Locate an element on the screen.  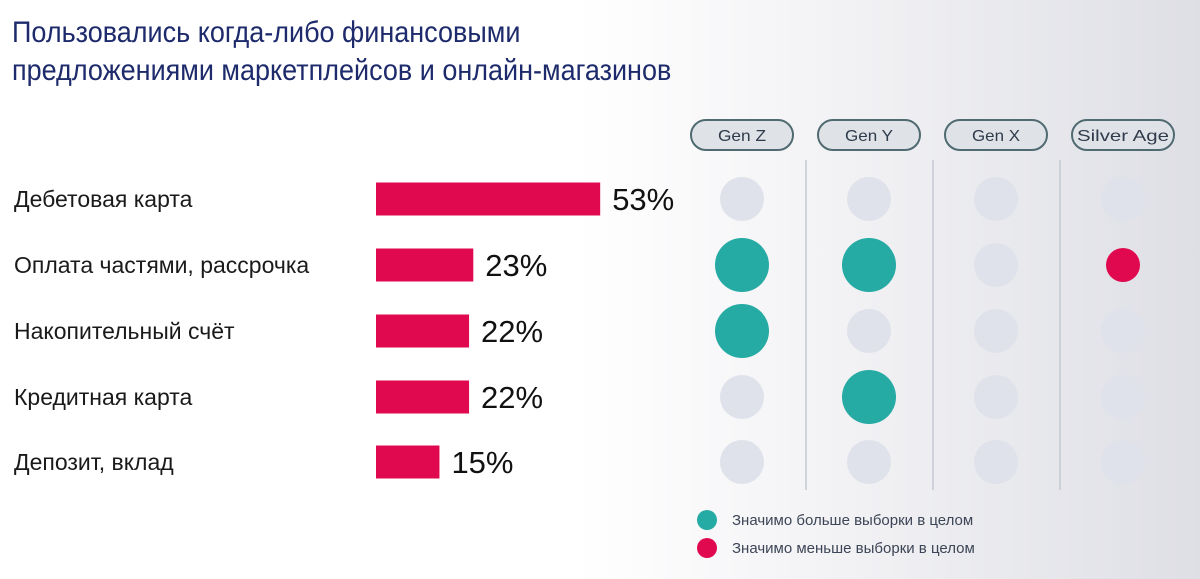
legend-label-lower: Значимо меньше выборки в целом is located at coordinates (853, 548).